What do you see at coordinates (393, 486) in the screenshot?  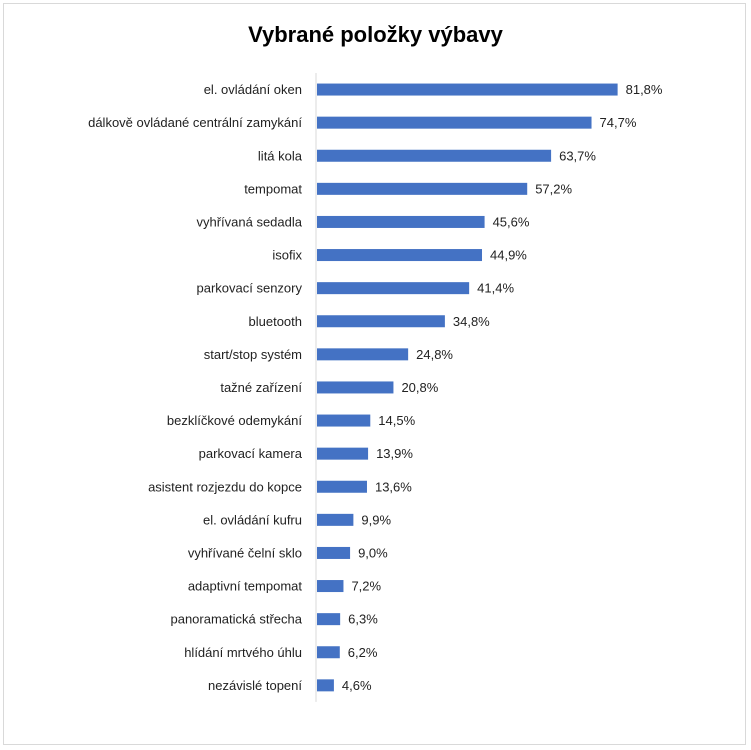 I see `data-label: 13,6%` at bounding box center [393, 486].